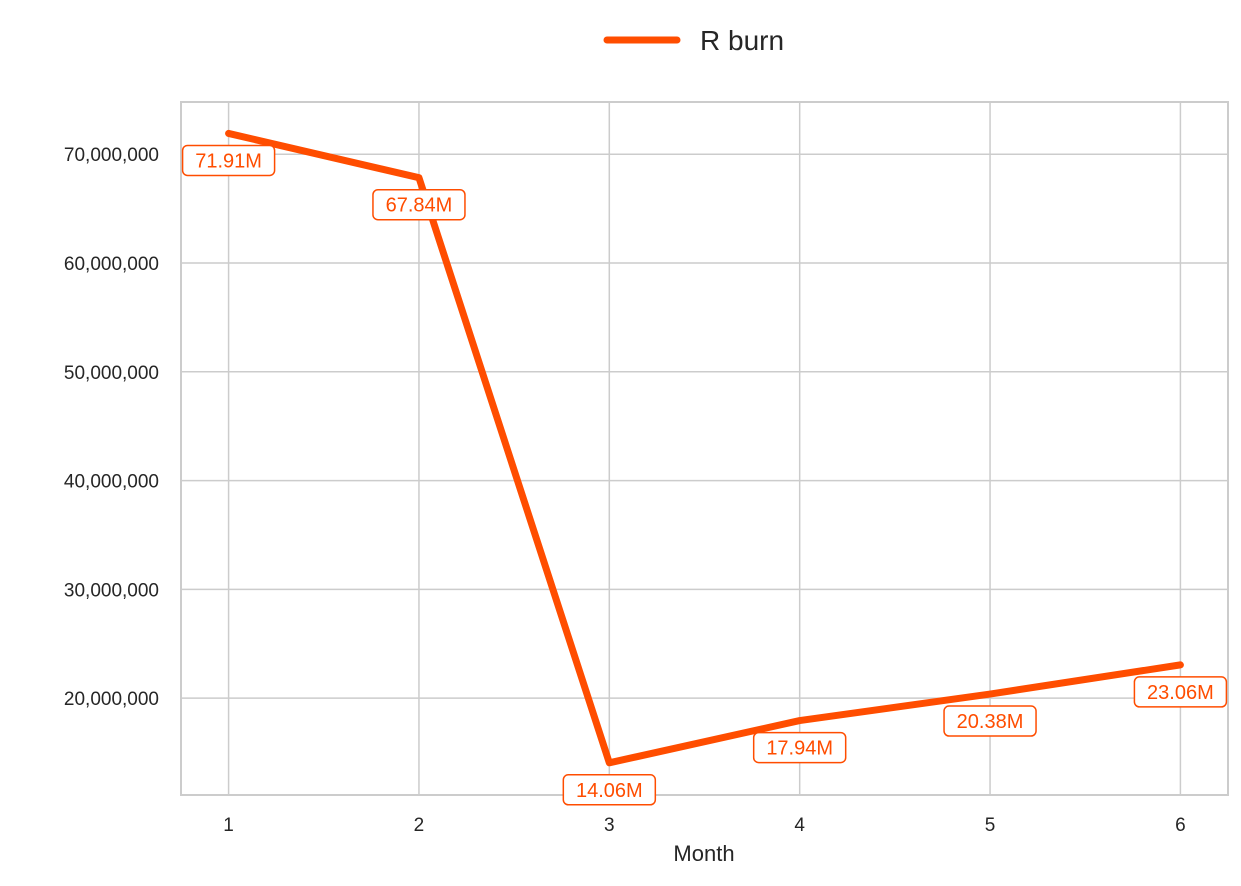 This screenshot has width=1241, height=886. I want to click on x-tick-label: 2, so click(419, 825).